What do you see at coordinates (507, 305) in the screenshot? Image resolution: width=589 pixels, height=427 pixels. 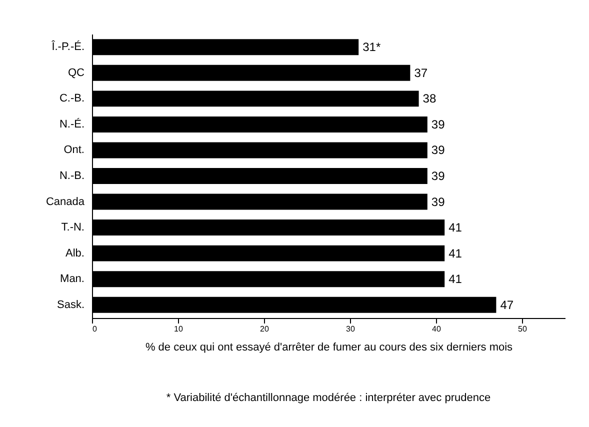 I see `data-label: 47` at bounding box center [507, 305].